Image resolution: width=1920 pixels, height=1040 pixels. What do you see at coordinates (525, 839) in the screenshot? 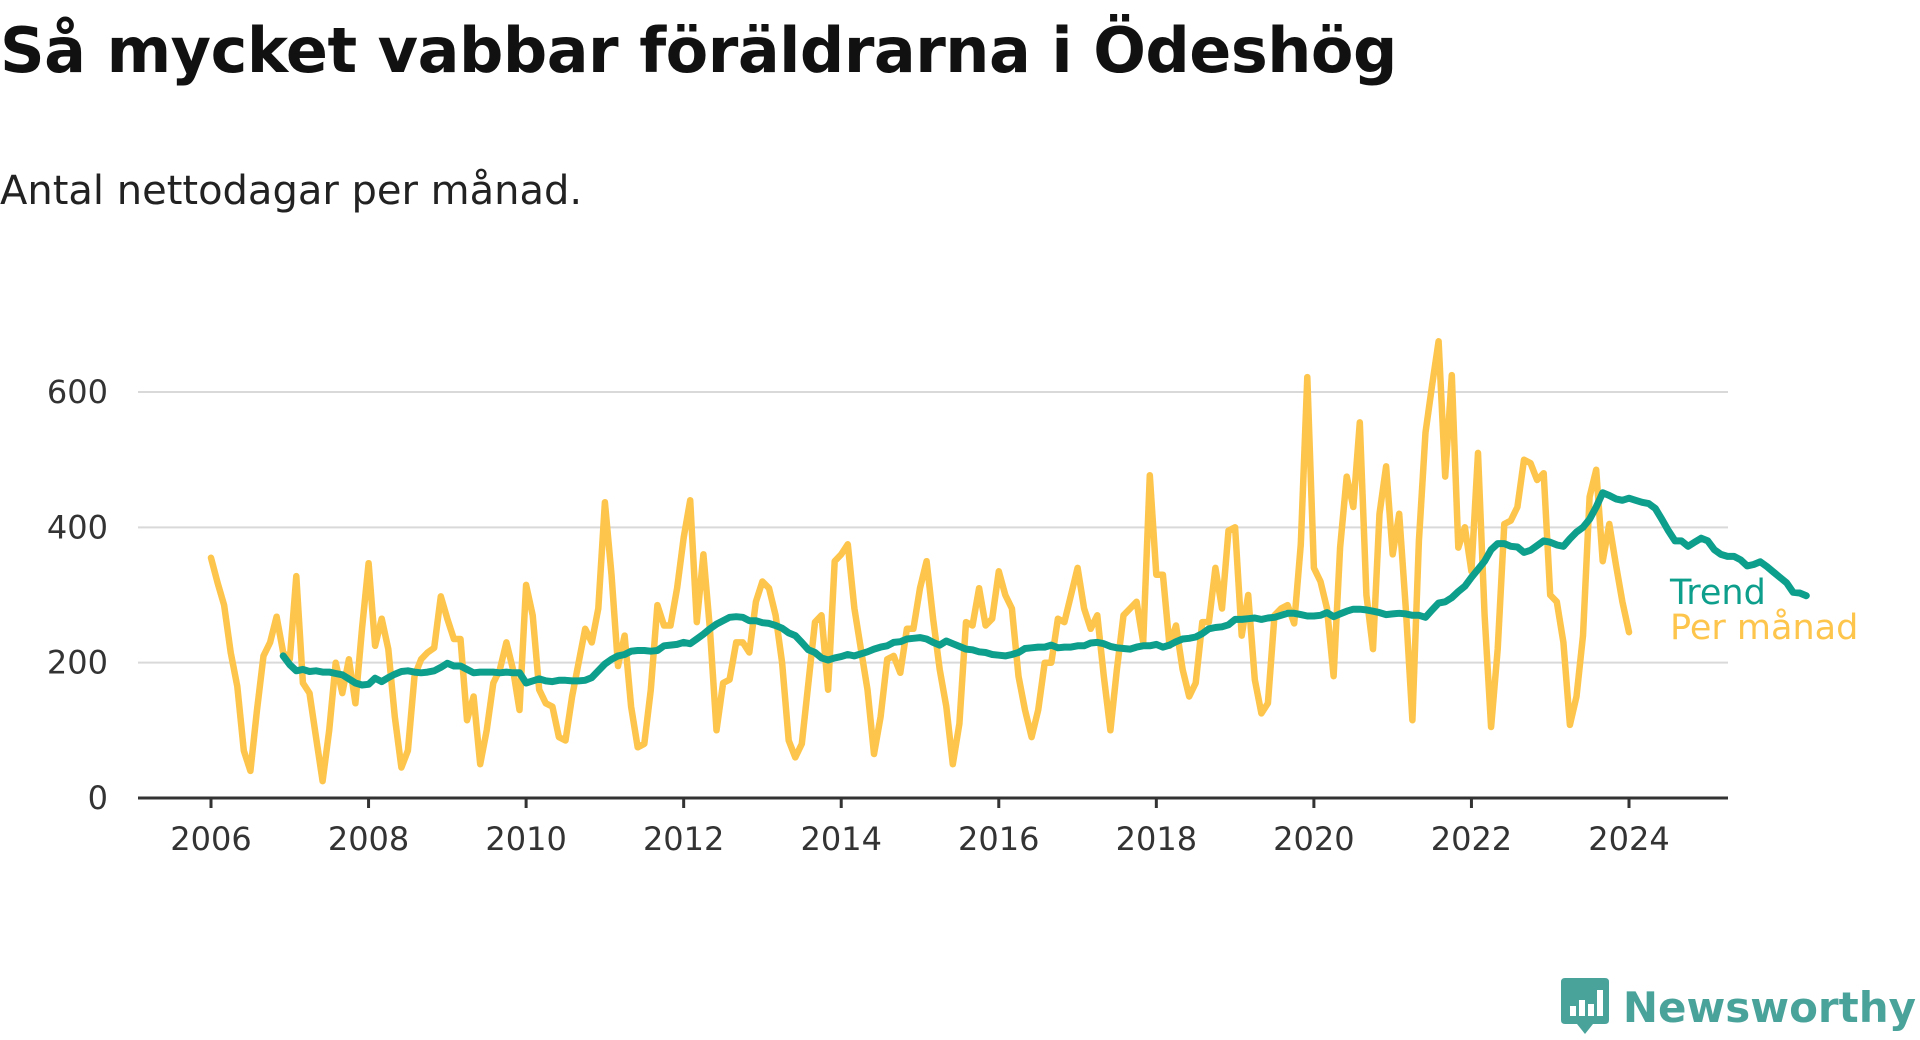
I see `x-tick-label: 2010` at bounding box center [525, 839].